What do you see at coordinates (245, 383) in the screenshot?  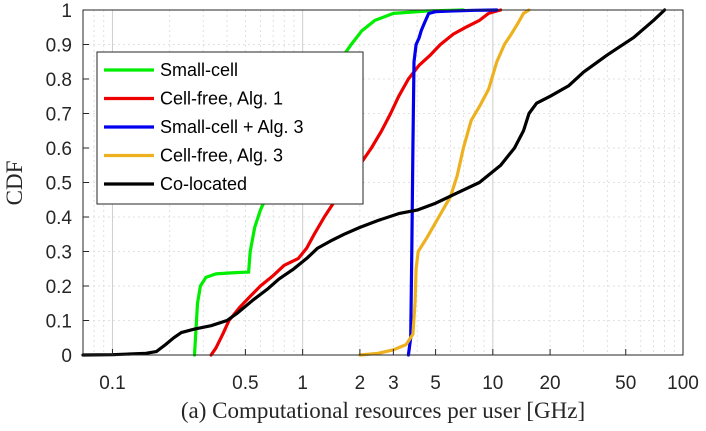 I see `x-tick-label: 0.5` at bounding box center [245, 383].